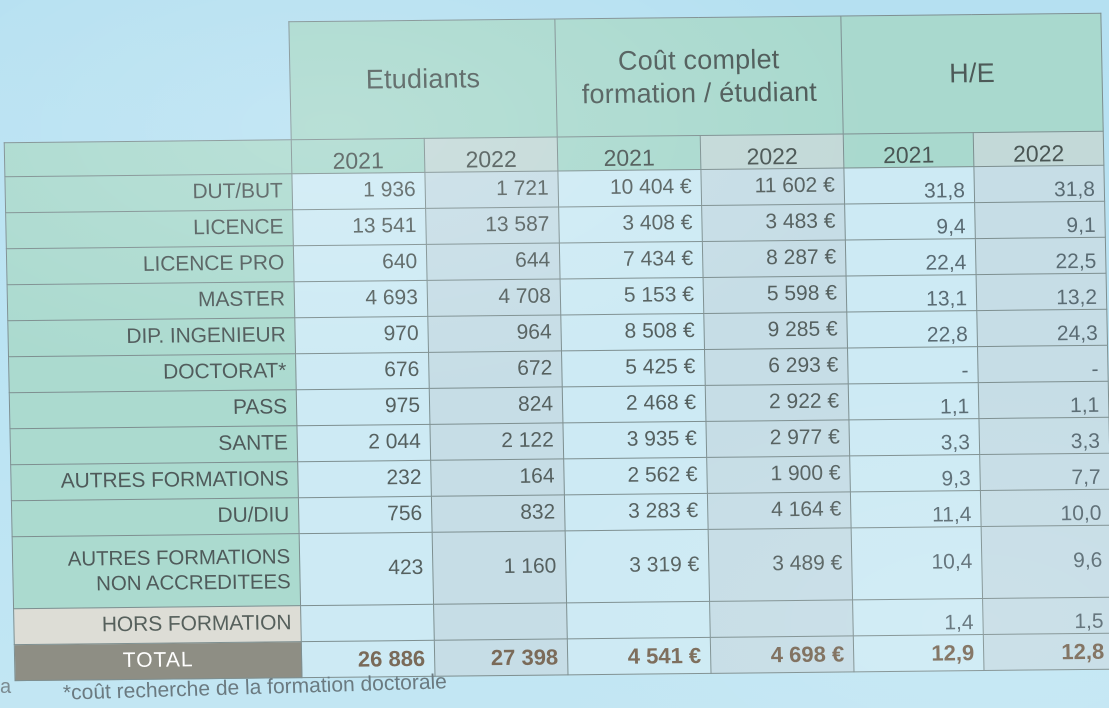 The image size is (1109, 708). Describe the element at coordinates (152, 373) in the screenshot. I see `row-label-doctorat: DOCTORAT*` at that location.